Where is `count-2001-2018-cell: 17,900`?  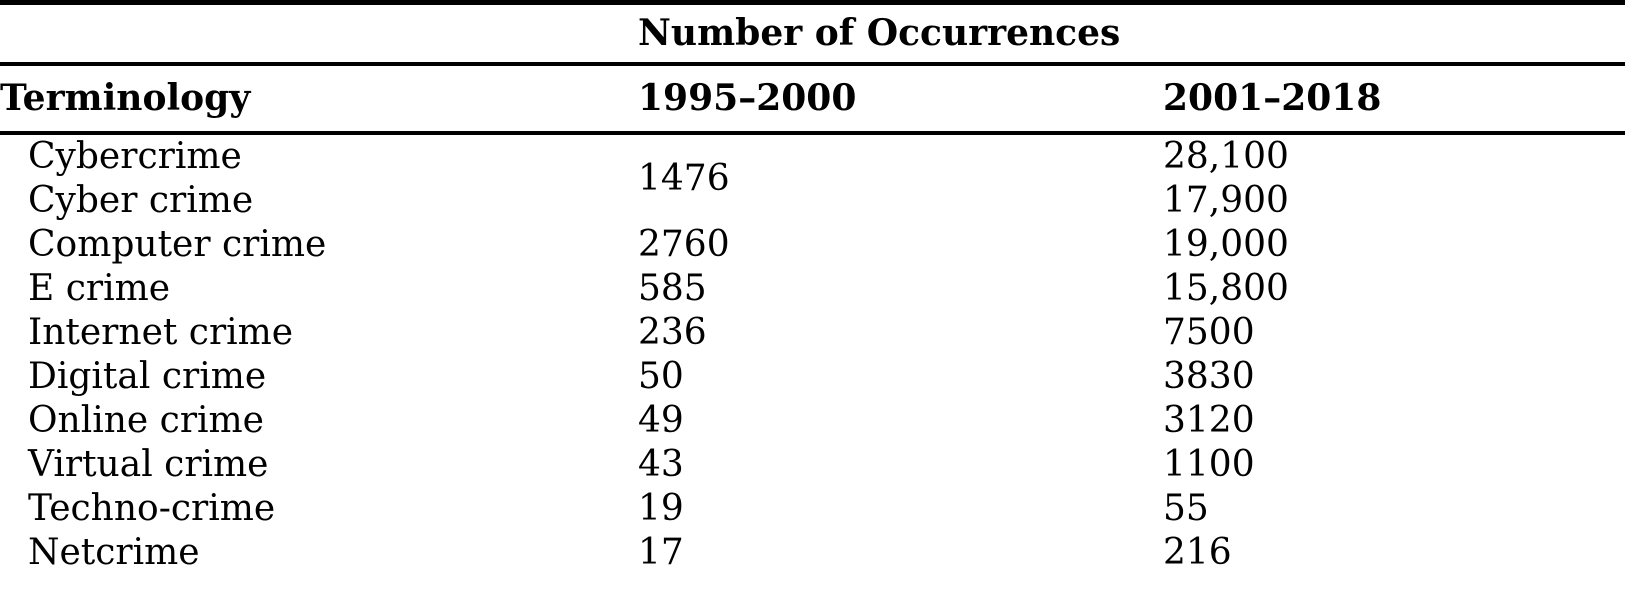 count-2001-2018-cell: 17,900 is located at coordinates (1226, 201).